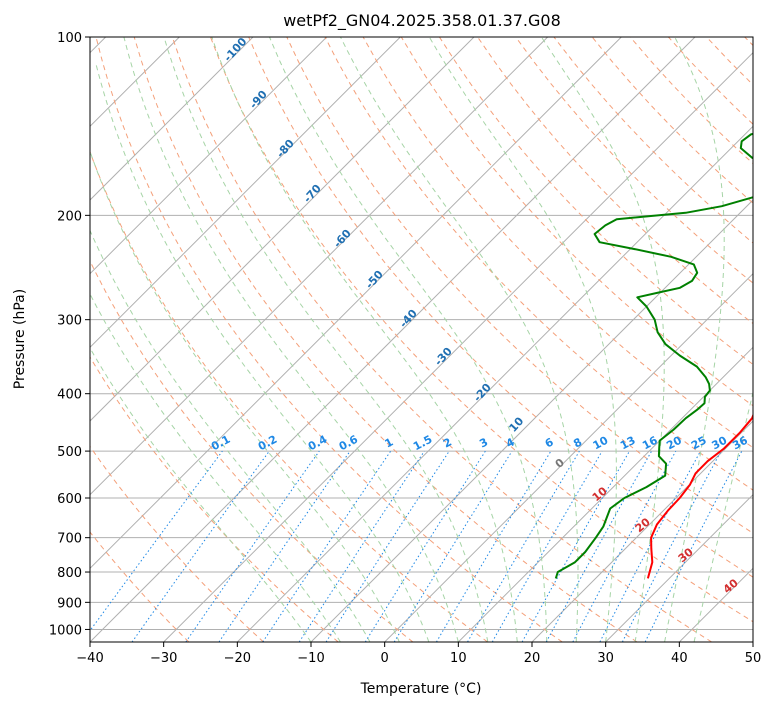  Describe the element at coordinates (686, 555) in the screenshot. I see `moist-adiabat-label: 30` at that location.